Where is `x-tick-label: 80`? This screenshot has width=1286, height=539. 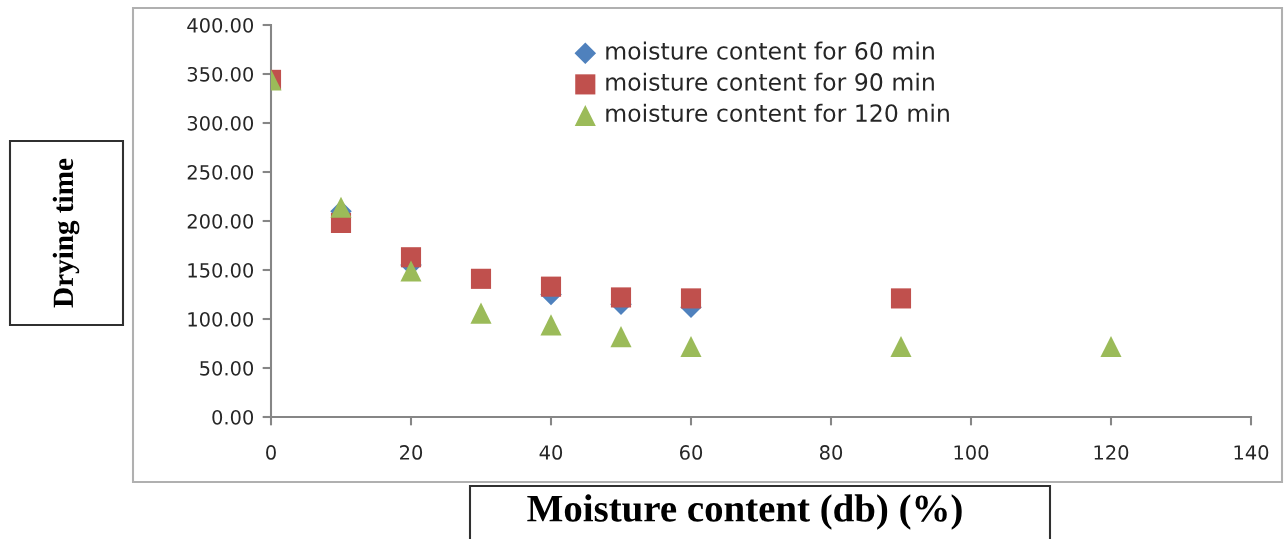
x-tick-label: 80 is located at coordinates (831, 452).